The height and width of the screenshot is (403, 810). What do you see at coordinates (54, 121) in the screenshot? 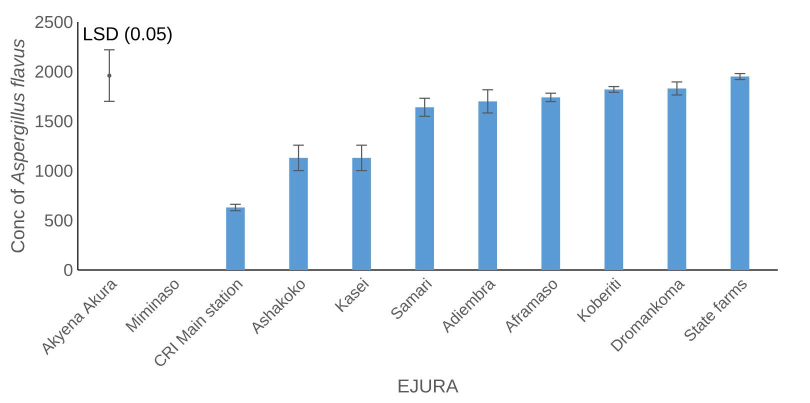
I see `y-tick-label: 1500` at bounding box center [54, 121].